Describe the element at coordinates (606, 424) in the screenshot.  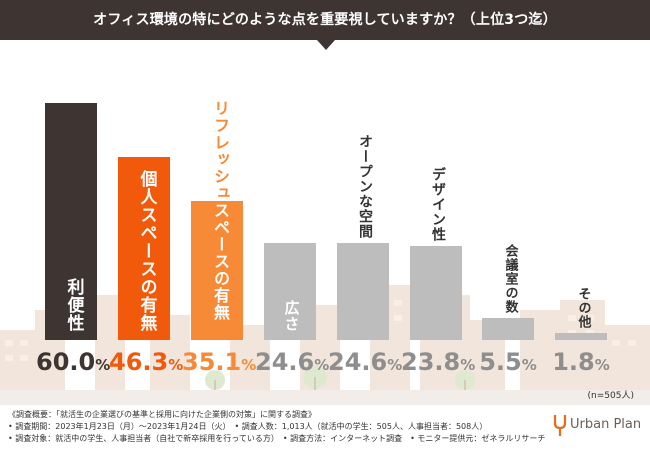
I see `brand-name: Urban Plan` at that location.